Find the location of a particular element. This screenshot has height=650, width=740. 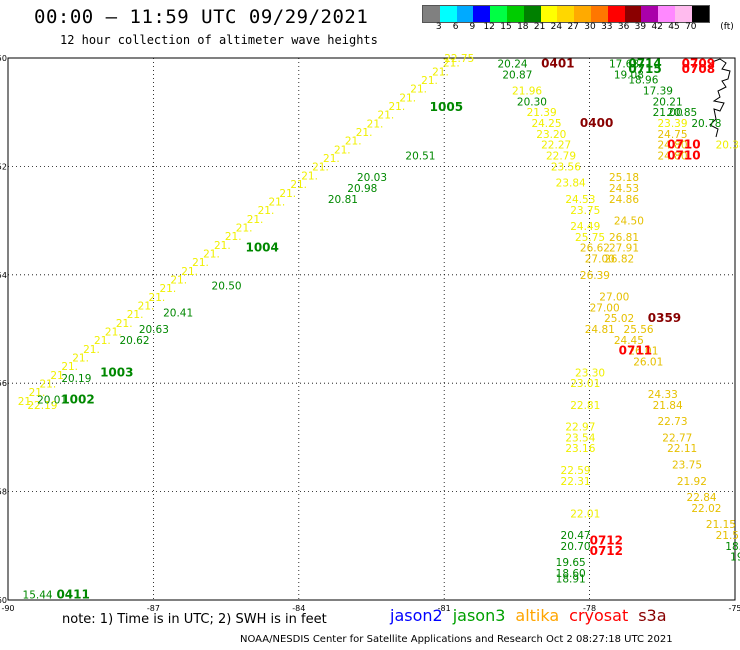

swh-label: 27.00 is located at coordinates (614, 297).